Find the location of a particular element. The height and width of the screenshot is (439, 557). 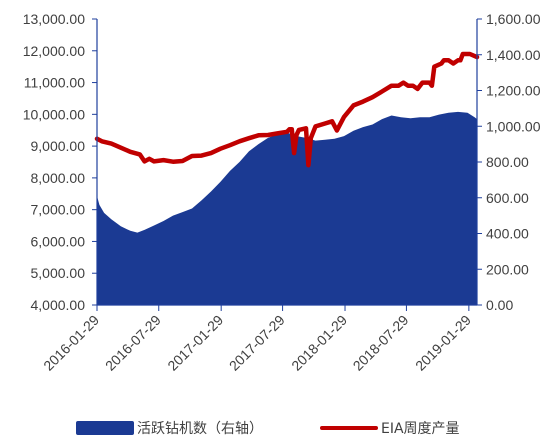

right-axis-tick-label: 1,000.00 is located at coordinates (513, 126).